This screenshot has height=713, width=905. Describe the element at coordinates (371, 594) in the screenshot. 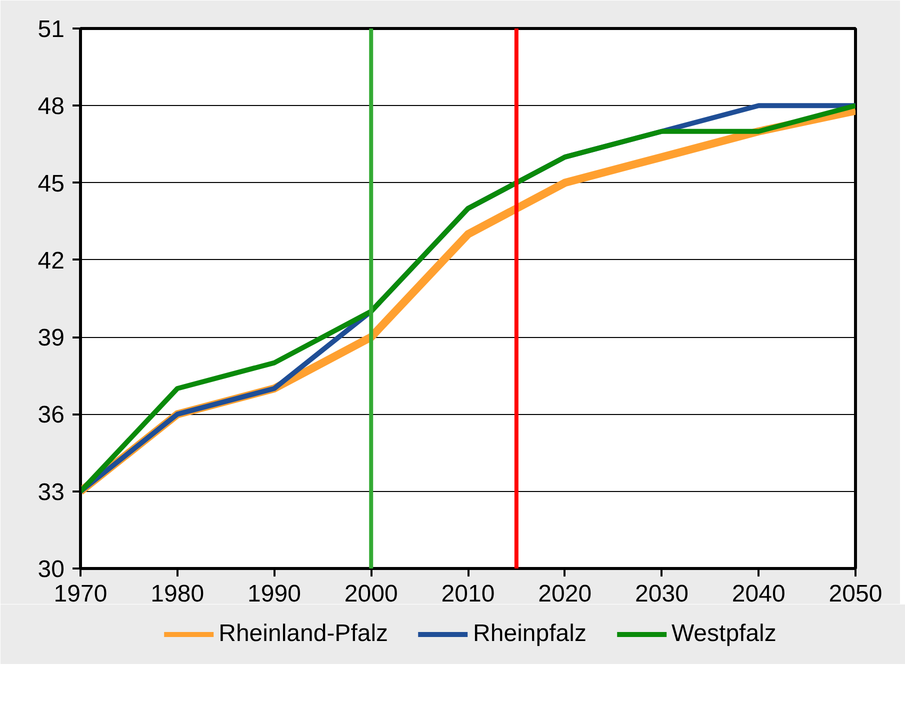

I see `x-tick-label: 2000` at that location.